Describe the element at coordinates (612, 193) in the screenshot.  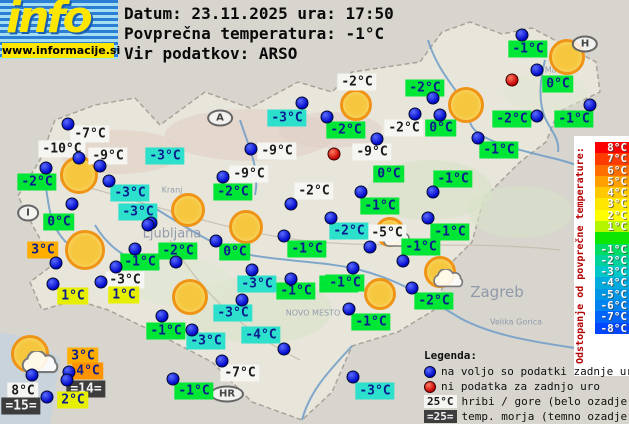
I see `scale-cell: 4°C` at that location.